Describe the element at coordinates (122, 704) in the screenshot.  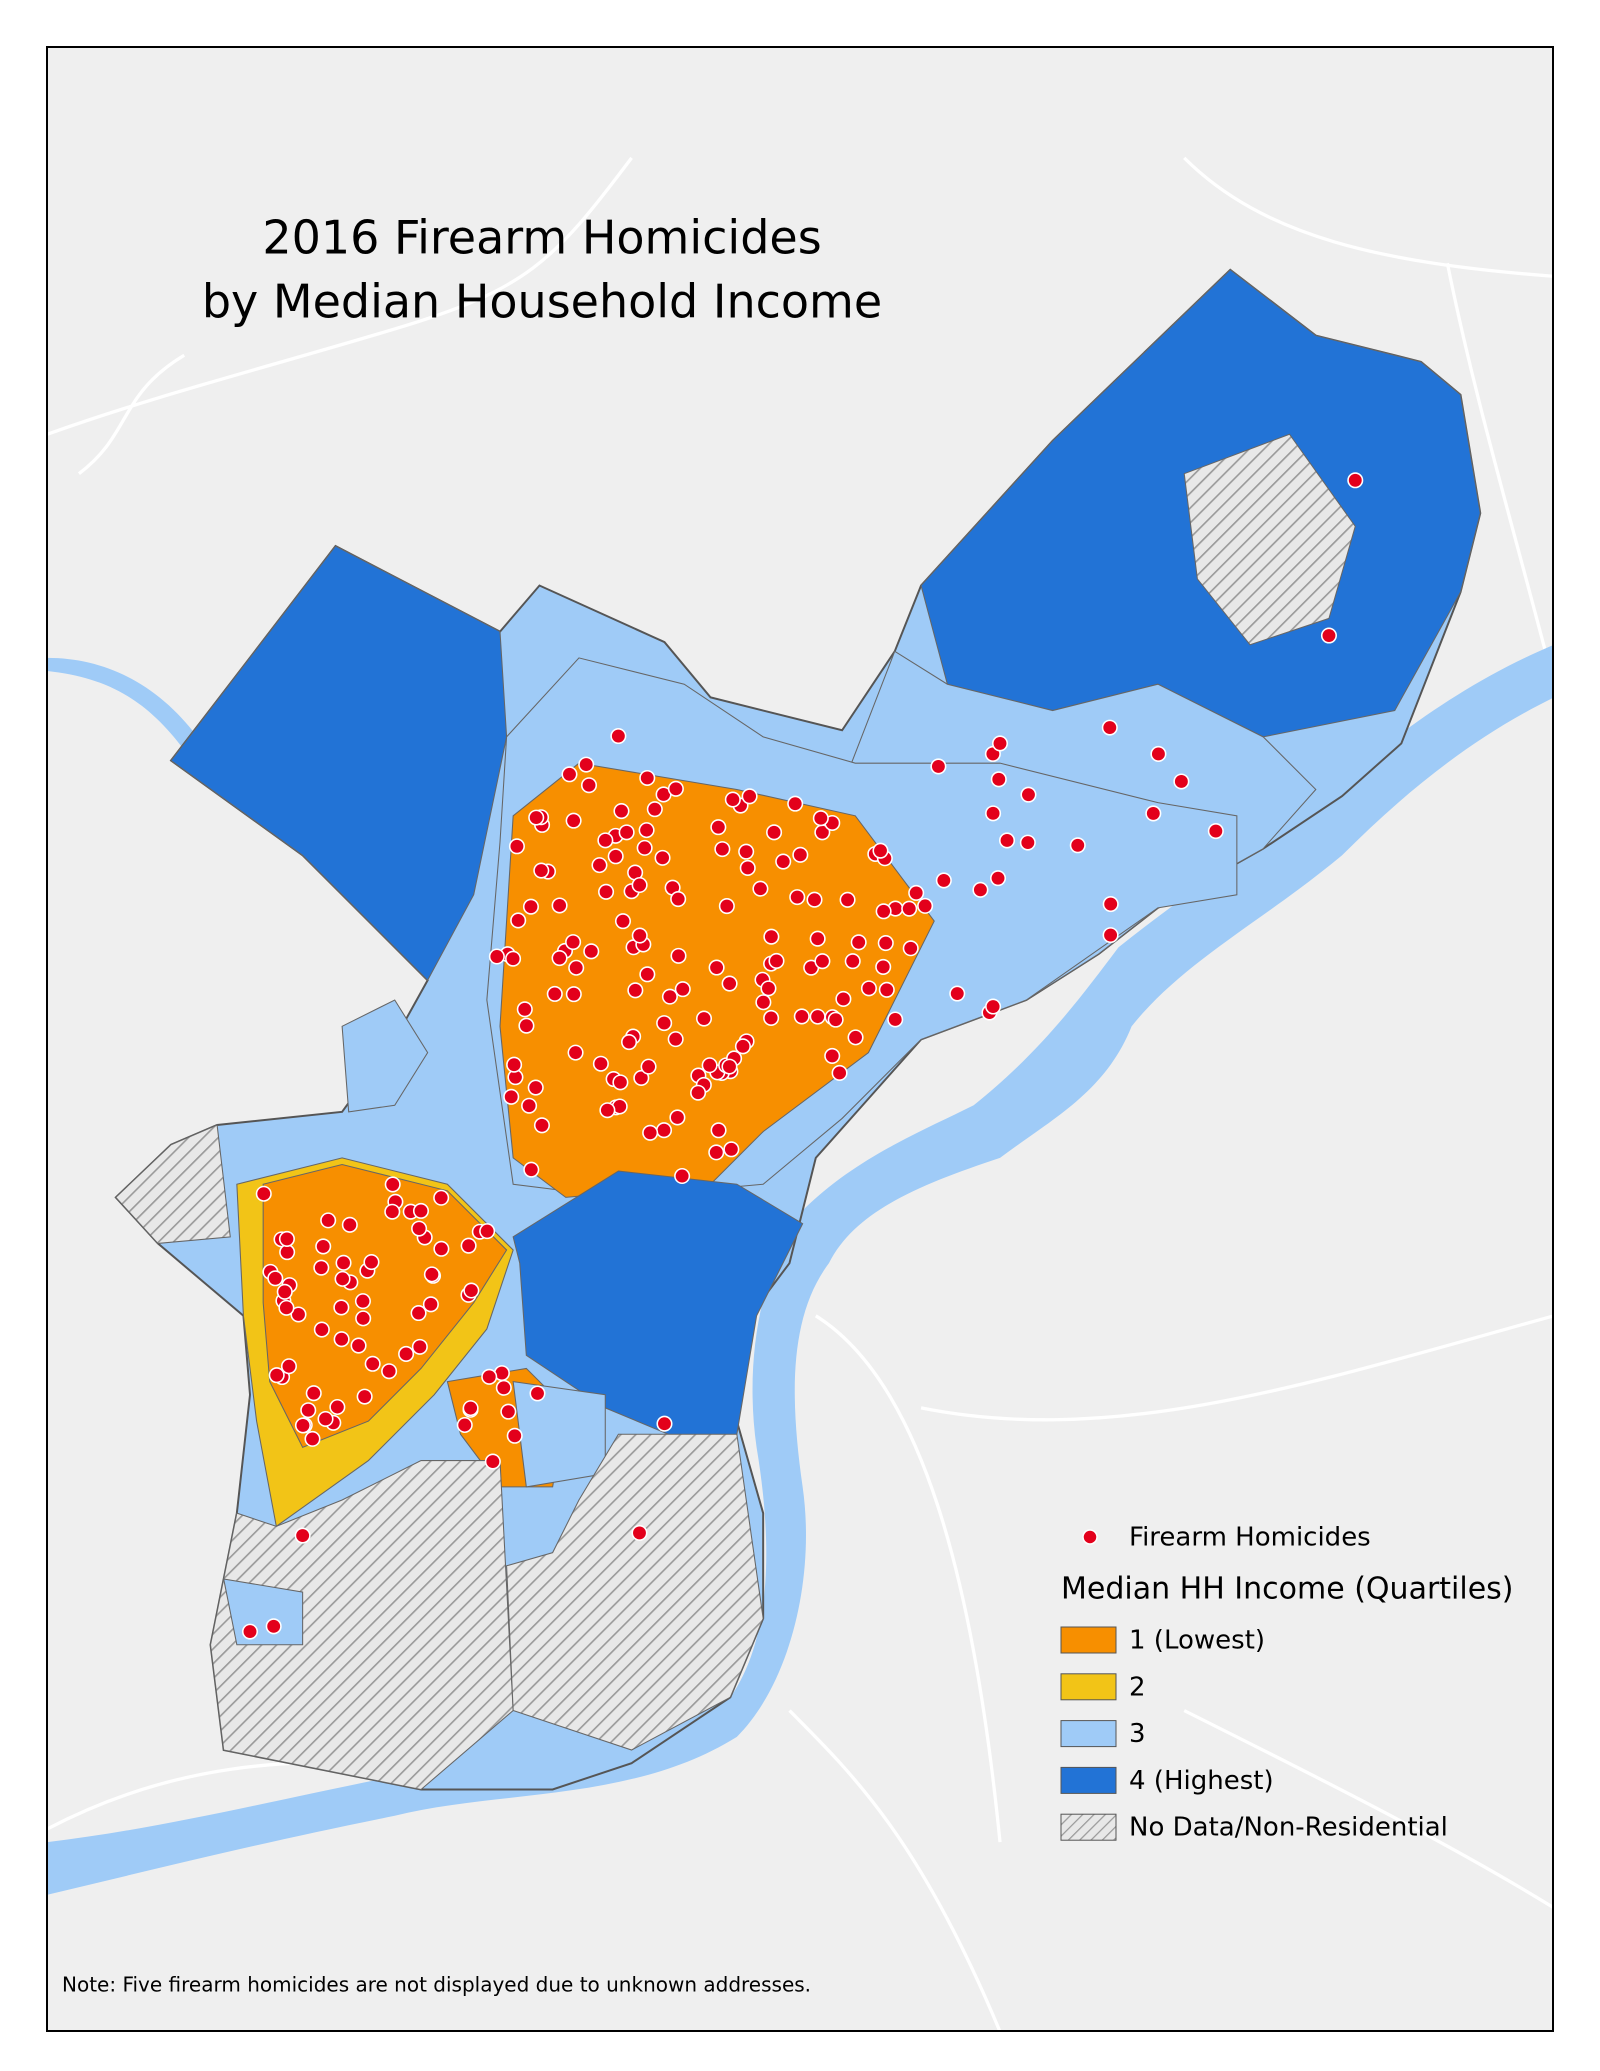
I see `river` at that location.